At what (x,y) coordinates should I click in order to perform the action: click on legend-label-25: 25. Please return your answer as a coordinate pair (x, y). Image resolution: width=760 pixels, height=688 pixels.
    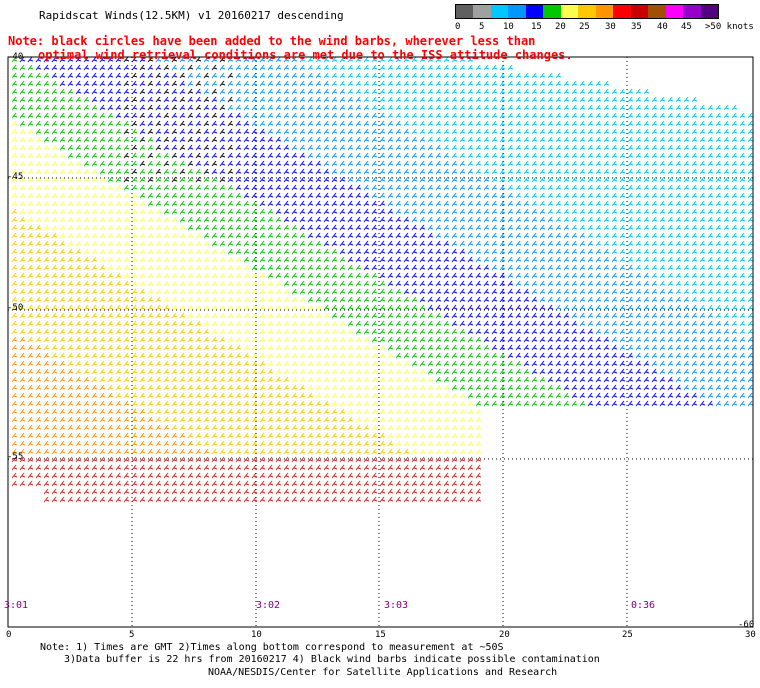
    Looking at the image, I should click on (584, 27).